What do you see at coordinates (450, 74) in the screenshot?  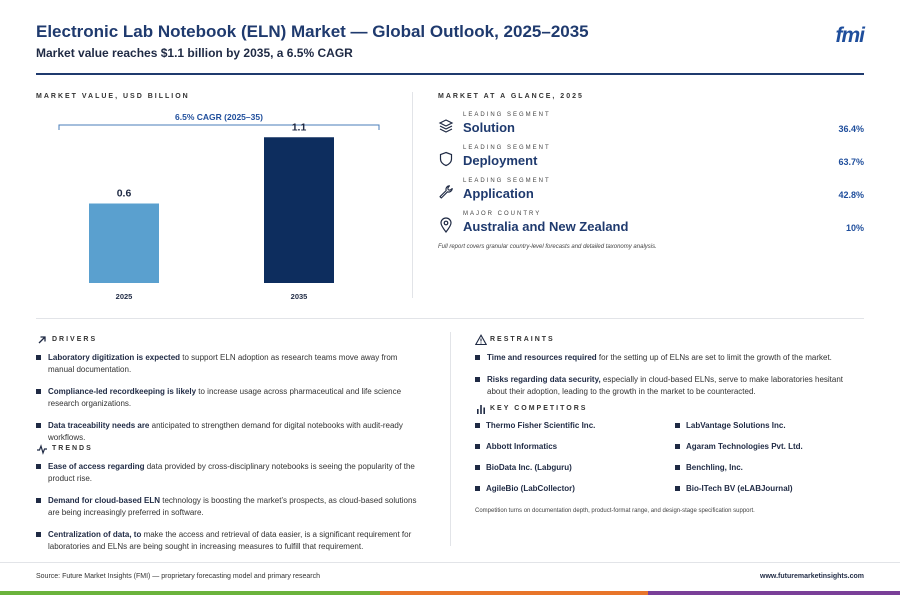 I see `header-rule` at bounding box center [450, 74].